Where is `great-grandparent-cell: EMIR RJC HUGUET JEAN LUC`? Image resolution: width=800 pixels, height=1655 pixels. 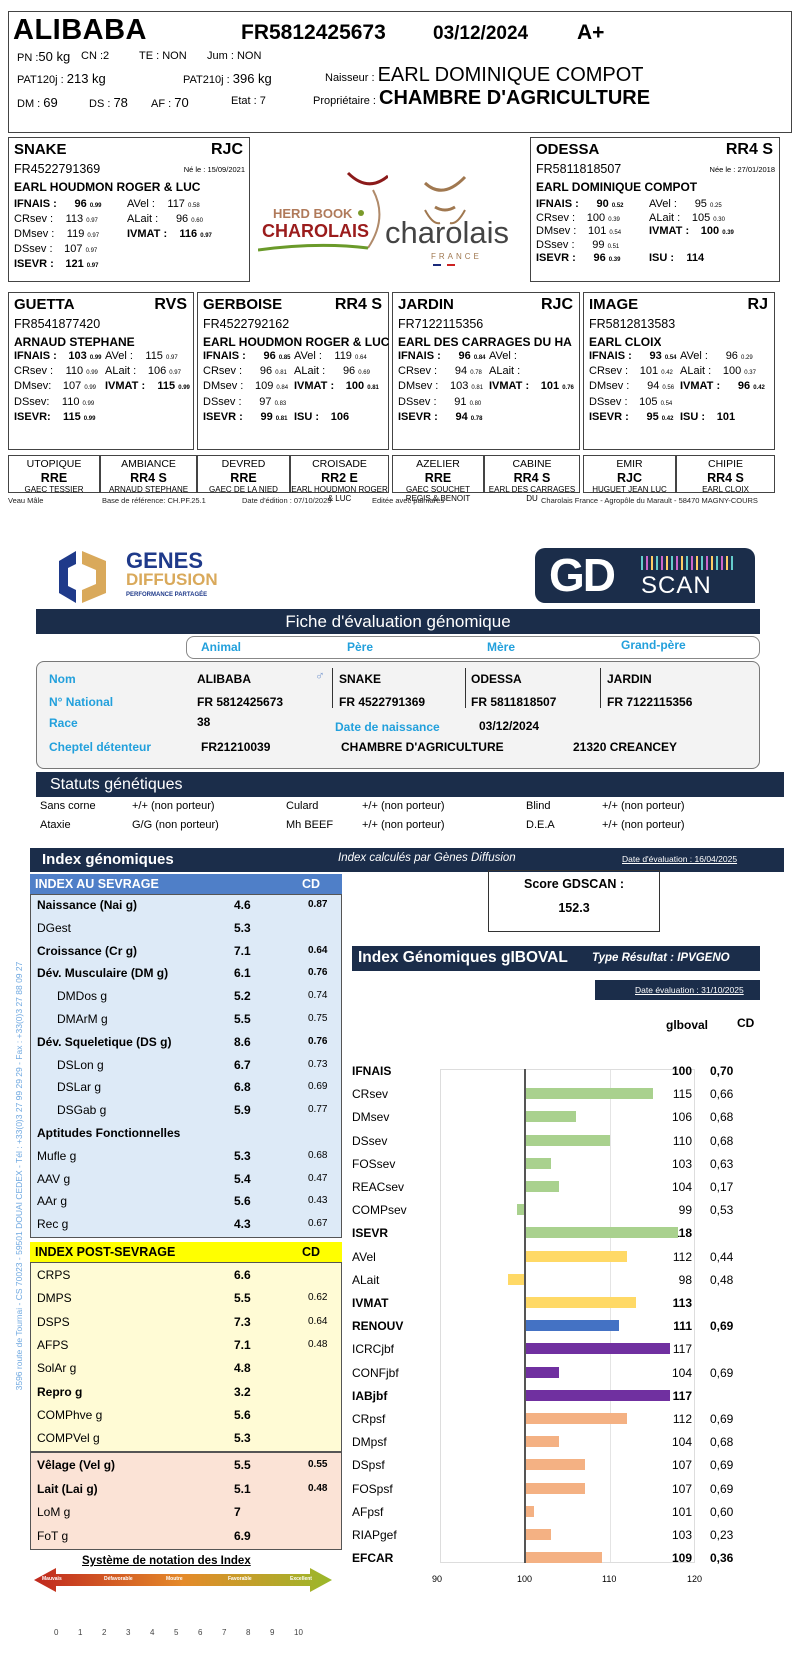 great-grandparent-cell: EMIR RJC HUGUET JEAN LUC is located at coordinates (629, 474).